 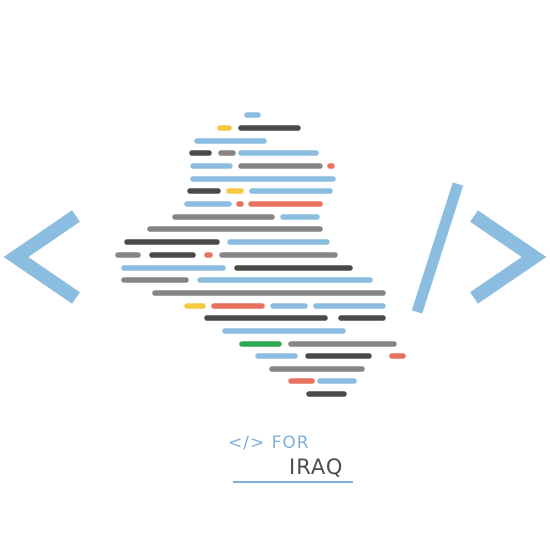 What do you see at coordinates (316, 467) in the screenshot?
I see `wordmark-title: IRAQ` at bounding box center [316, 467].